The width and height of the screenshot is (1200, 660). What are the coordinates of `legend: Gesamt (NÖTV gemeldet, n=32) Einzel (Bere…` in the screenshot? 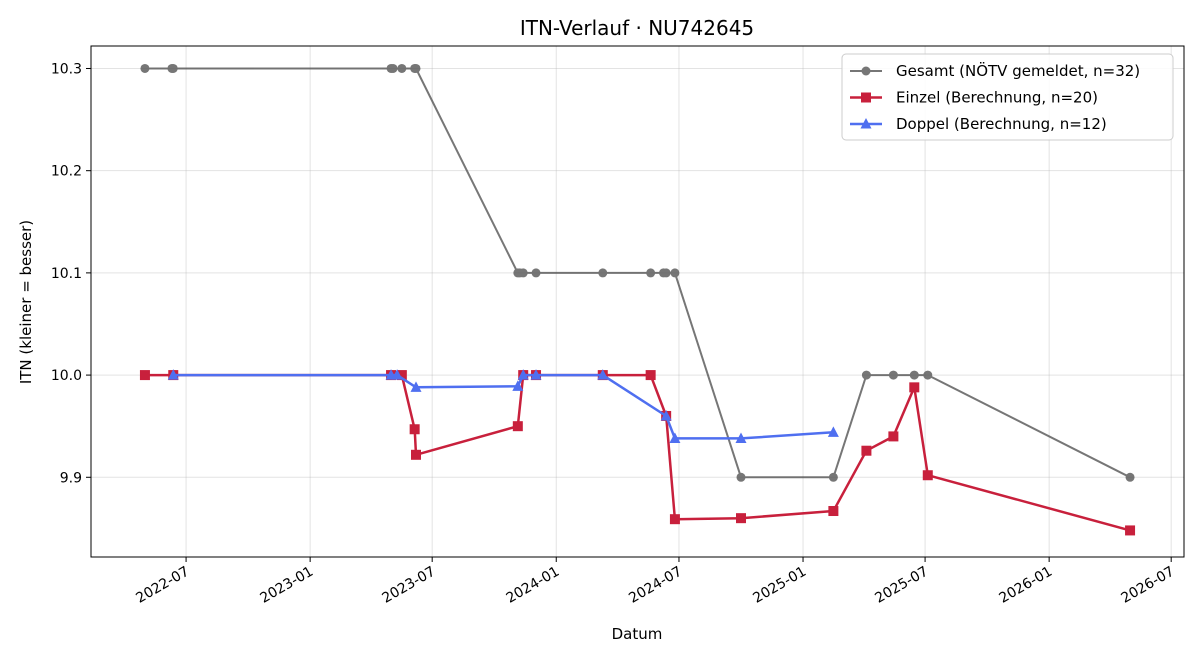 It's located at (1007, 97).